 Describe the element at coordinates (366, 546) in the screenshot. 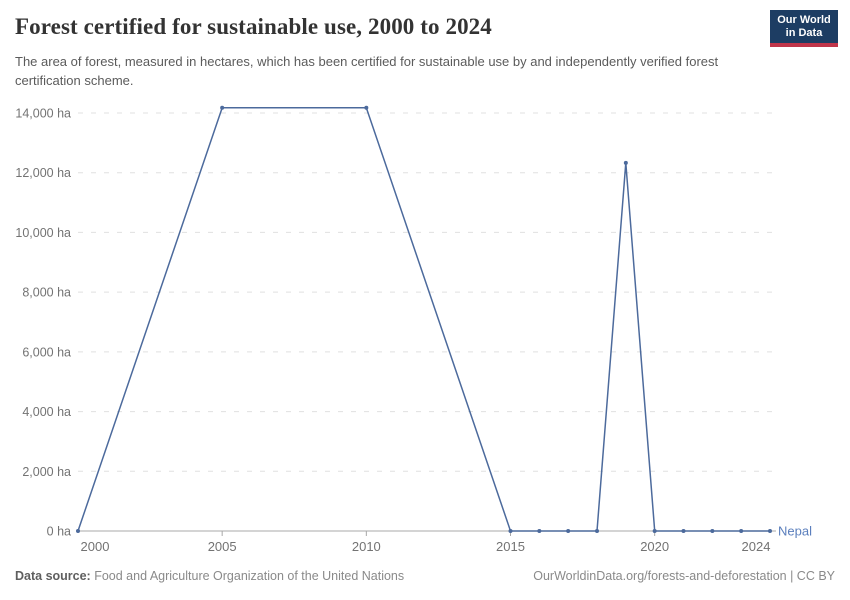

I see `x-axis-tick-label: 2010` at that location.